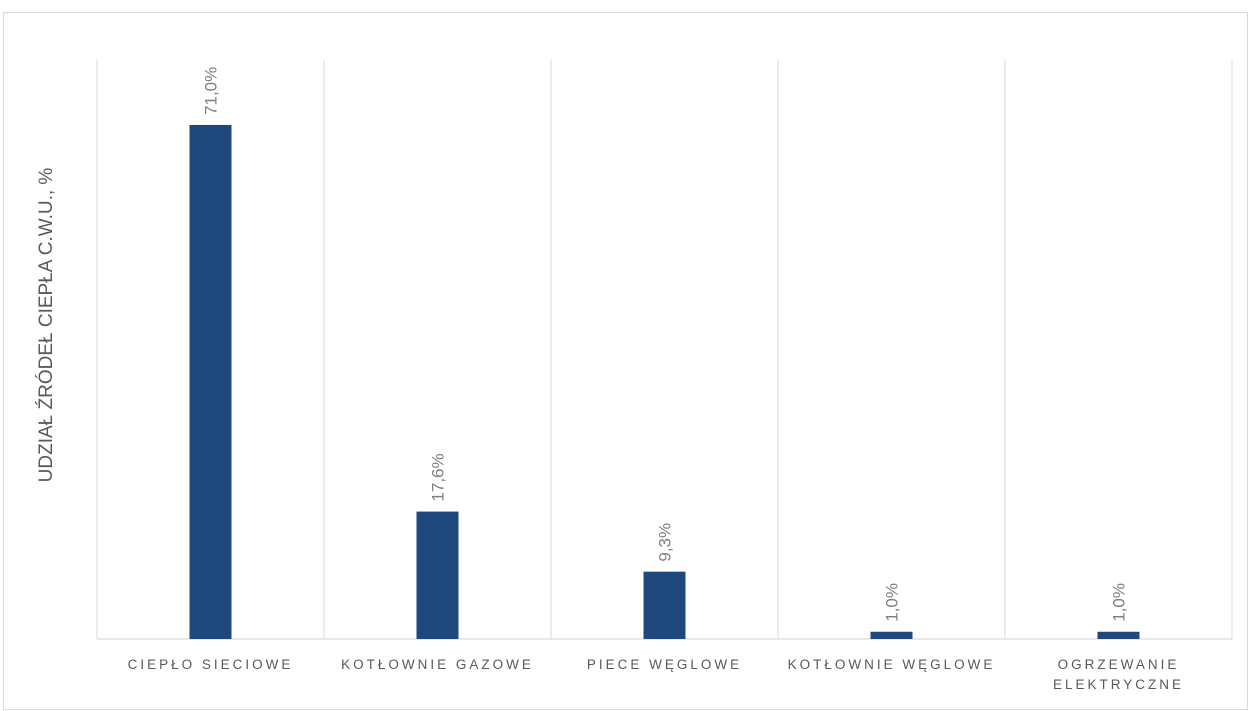  I want to click on category-label: OGRZEWANIE, so click(1119, 664).